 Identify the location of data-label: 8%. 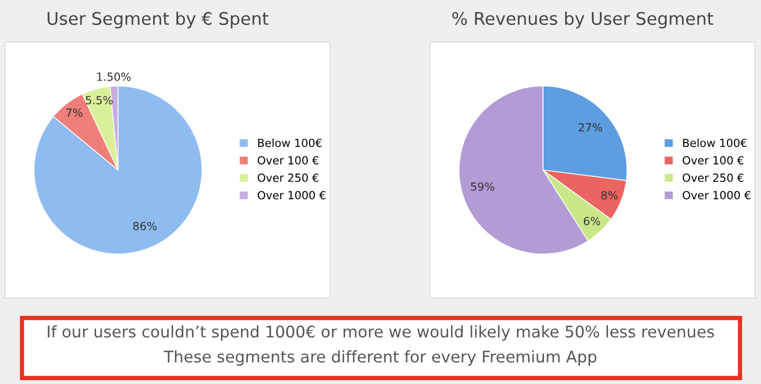
(609, 195).